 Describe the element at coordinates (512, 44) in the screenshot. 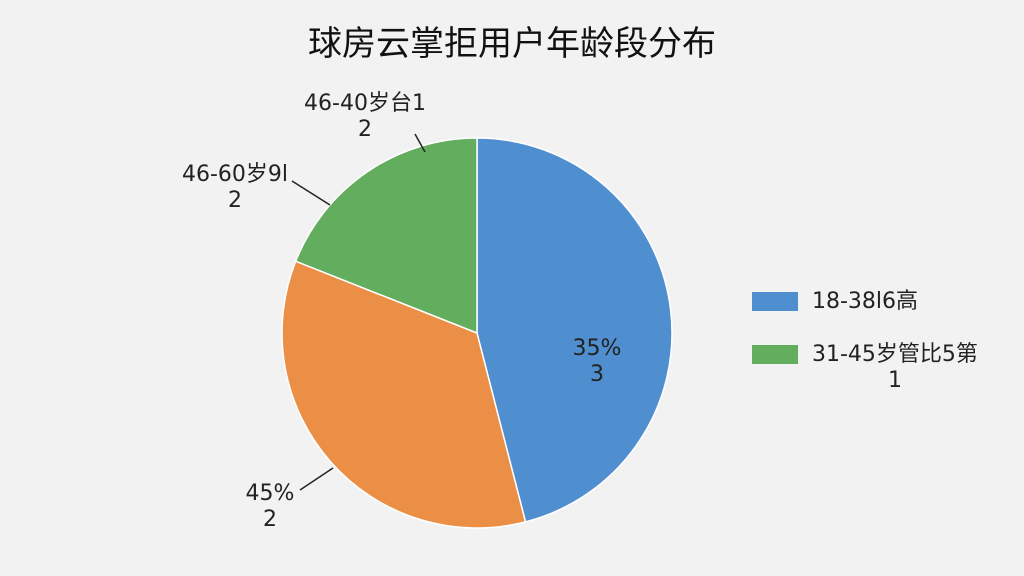

I see `chart-title: 球房云掌拒用户年龄段分布` at that location.